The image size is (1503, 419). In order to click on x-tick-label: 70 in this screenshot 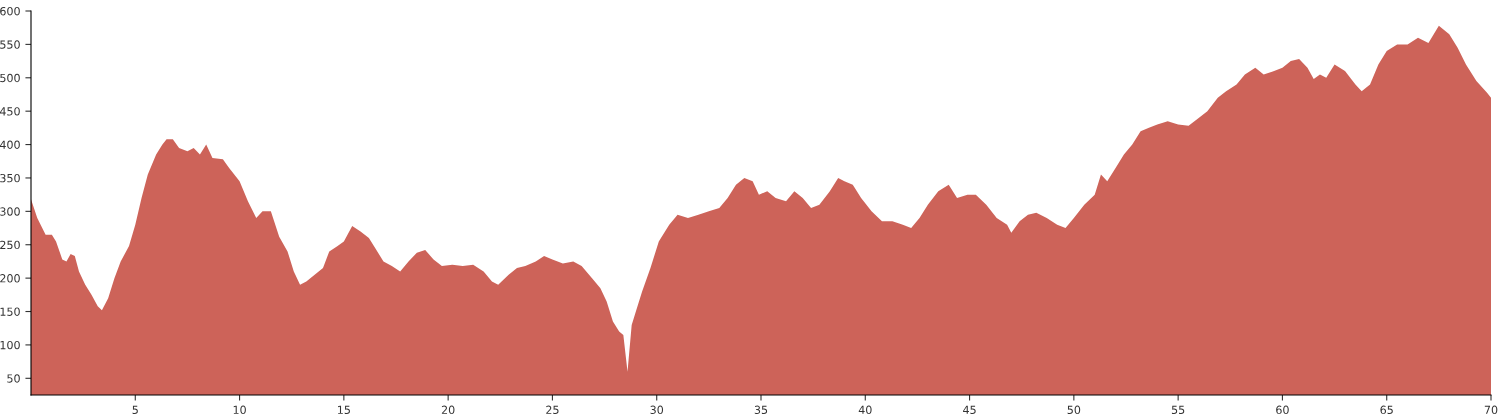, I will do `click(1491, 410)`.